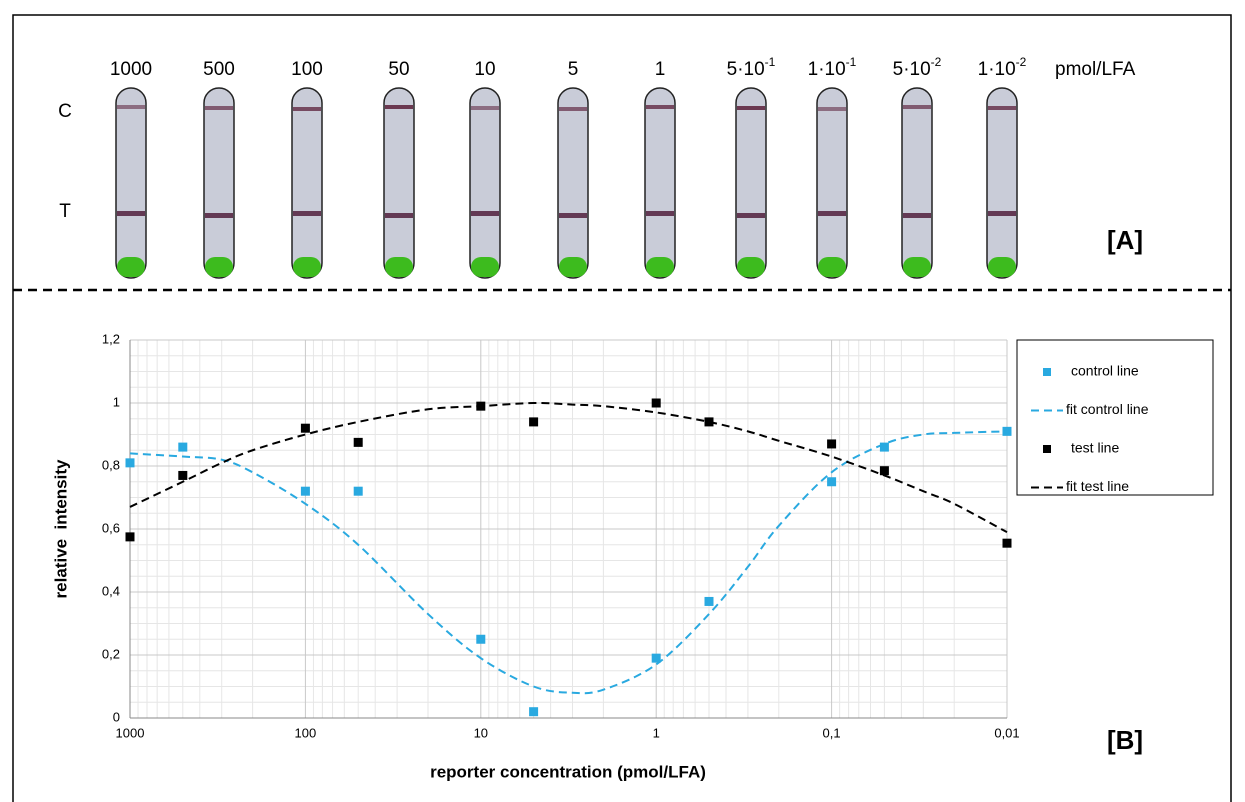  What do you see at coordinates (1006, 732) in the screenshot?
I see `x-tick-label: 0,01` at bounding box center [1006, 732].